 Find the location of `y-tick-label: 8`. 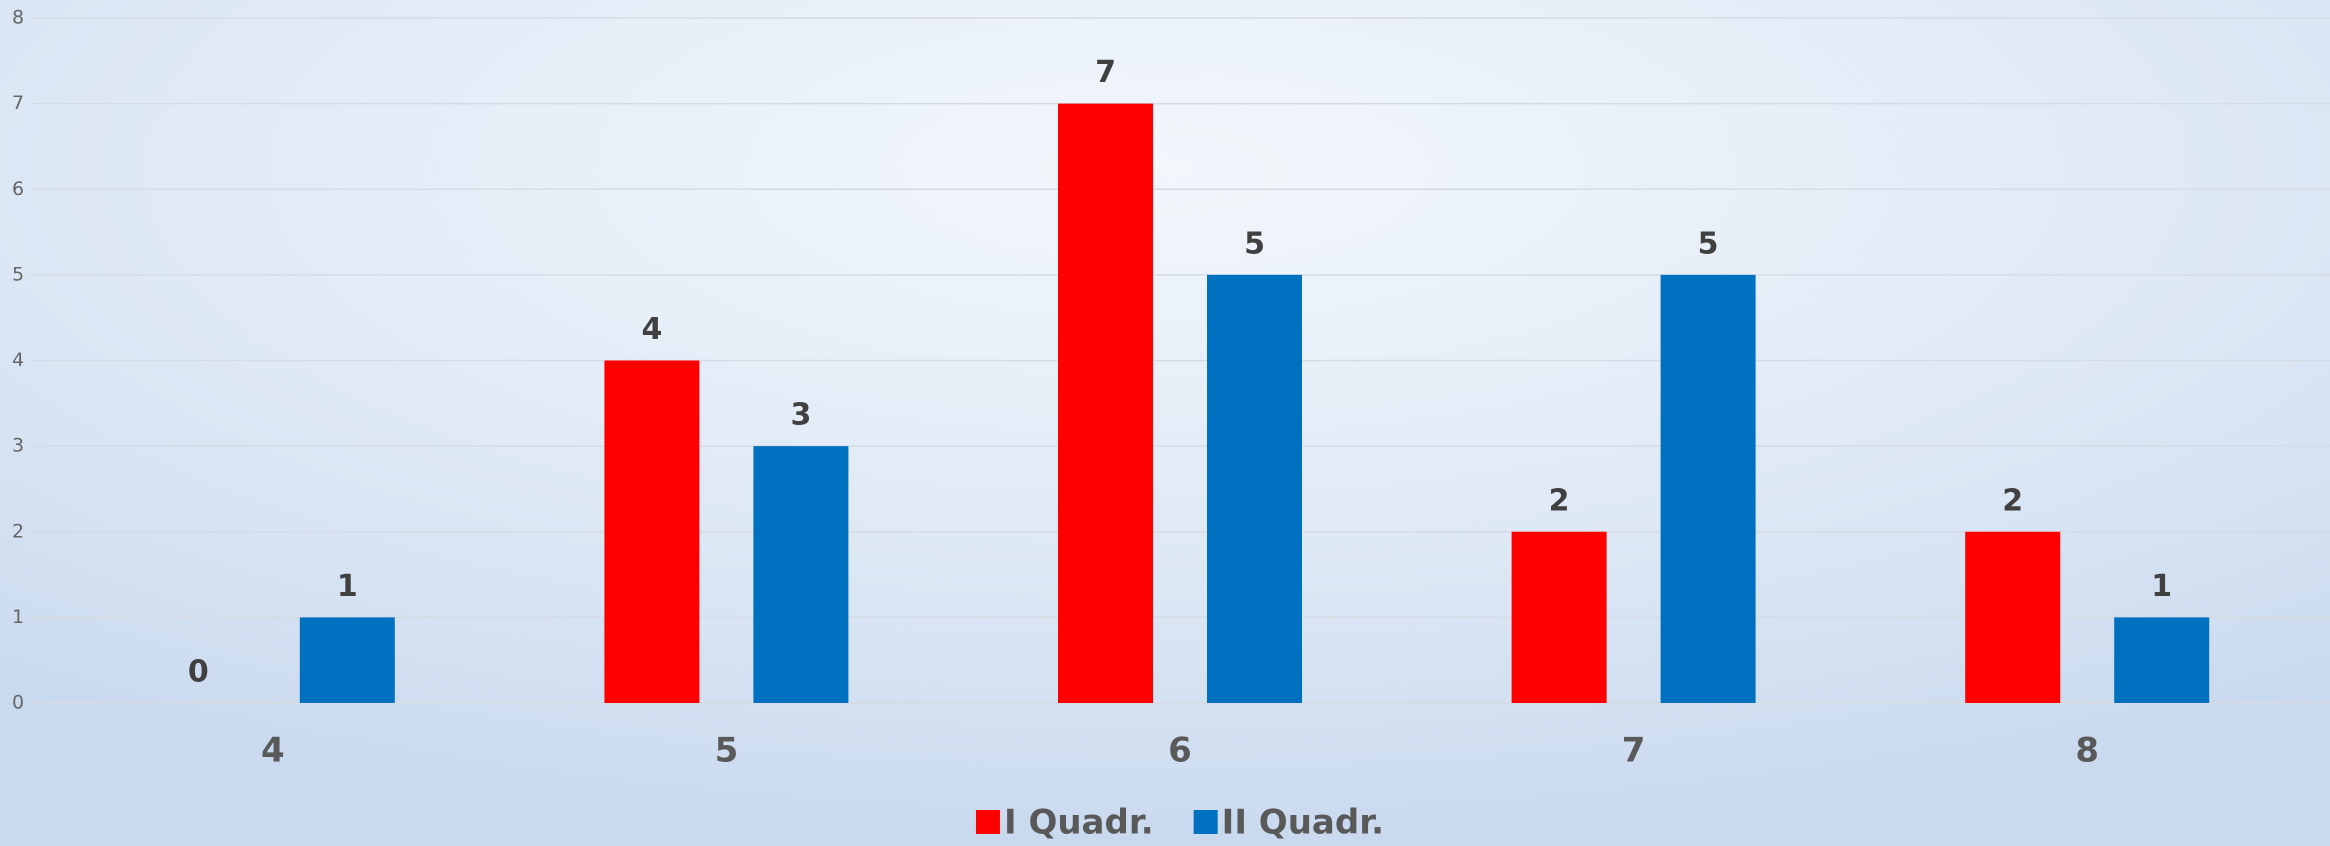

y-tick-label: 8 is located at coordinates (18, 18).